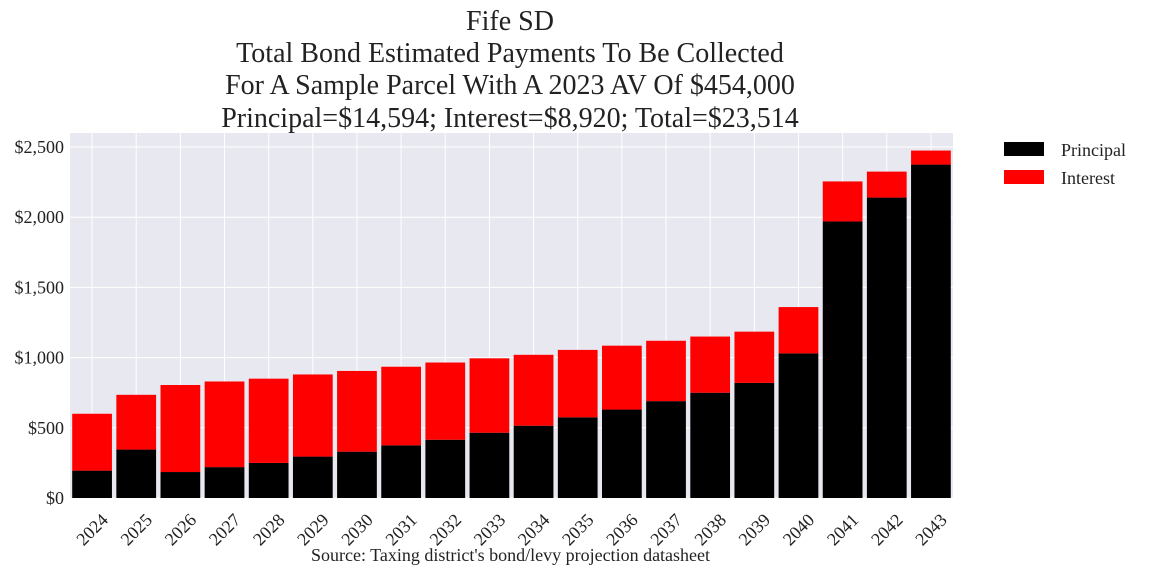  Describe the element at coordinates (55, 498) in the screenshot. I see `y-tick-label: $0` at that location.